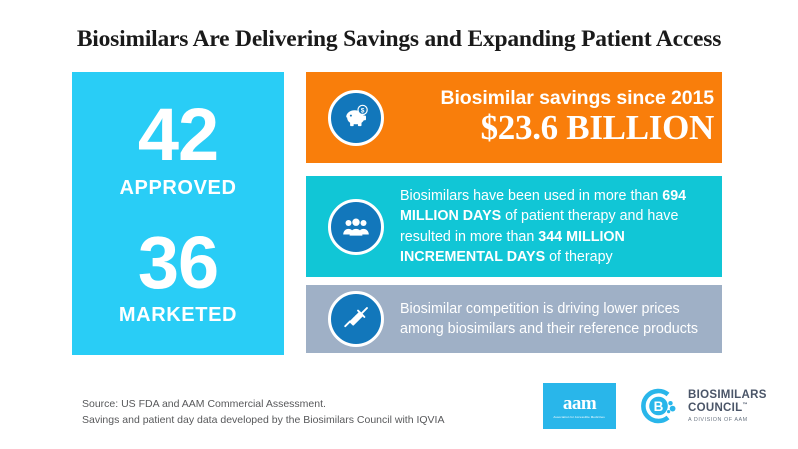  Describe the element at coordinates (356, 319) in the screenshot. I see `syringe-icon` at that location.